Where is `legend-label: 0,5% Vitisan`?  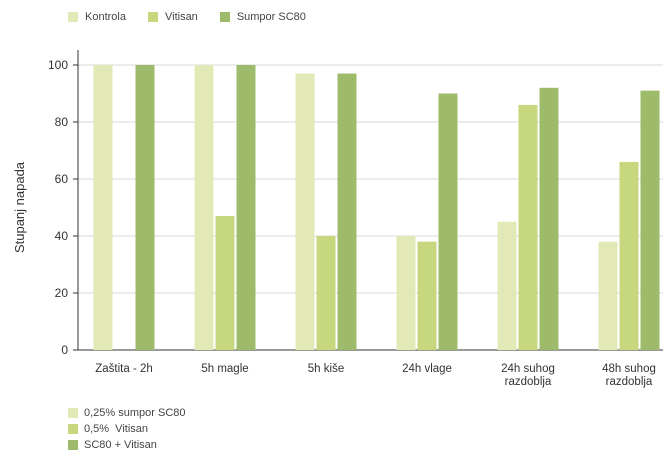 legend-label: 0,5% Vitisan is located at coordinates (116, 428).